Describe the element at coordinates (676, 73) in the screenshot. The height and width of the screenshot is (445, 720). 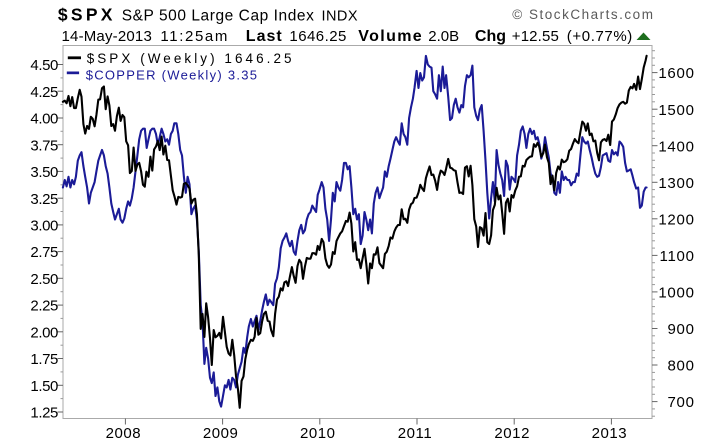
I see `svg-text: 1600` at that location.